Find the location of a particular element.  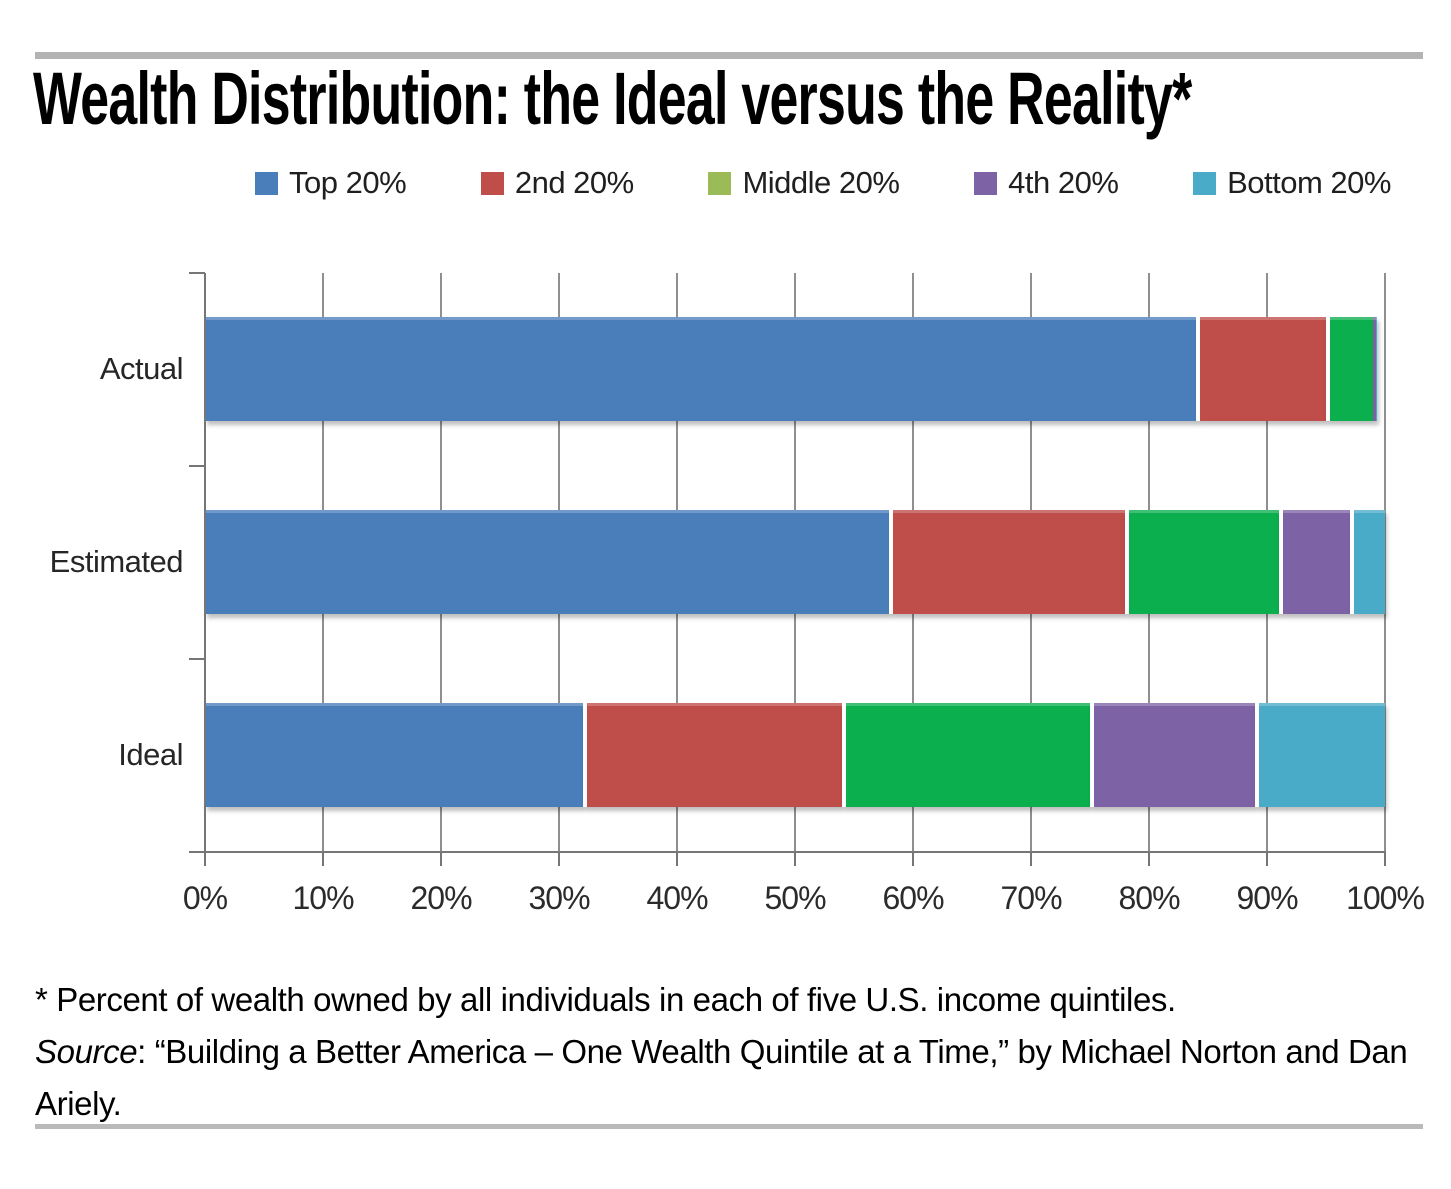

category-label-estimated: Estimated is located at coordinates (116, 562).